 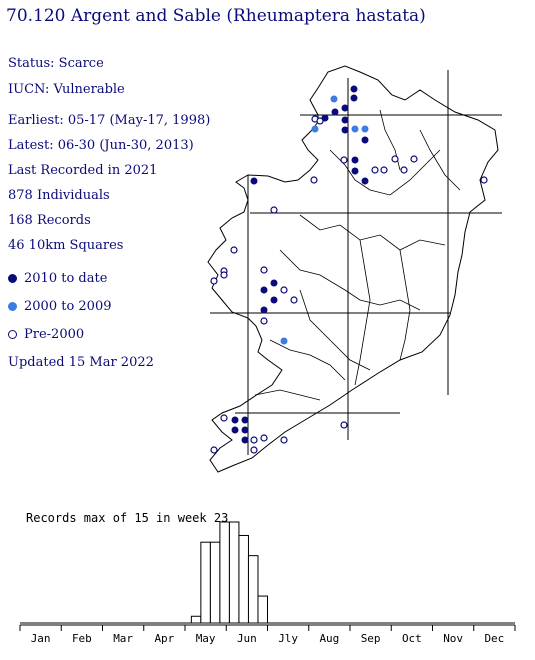 What do you see at coordinates (40, 638) in the screenshot?
I see `month-label: Jan` at bounding box center [40, 638].